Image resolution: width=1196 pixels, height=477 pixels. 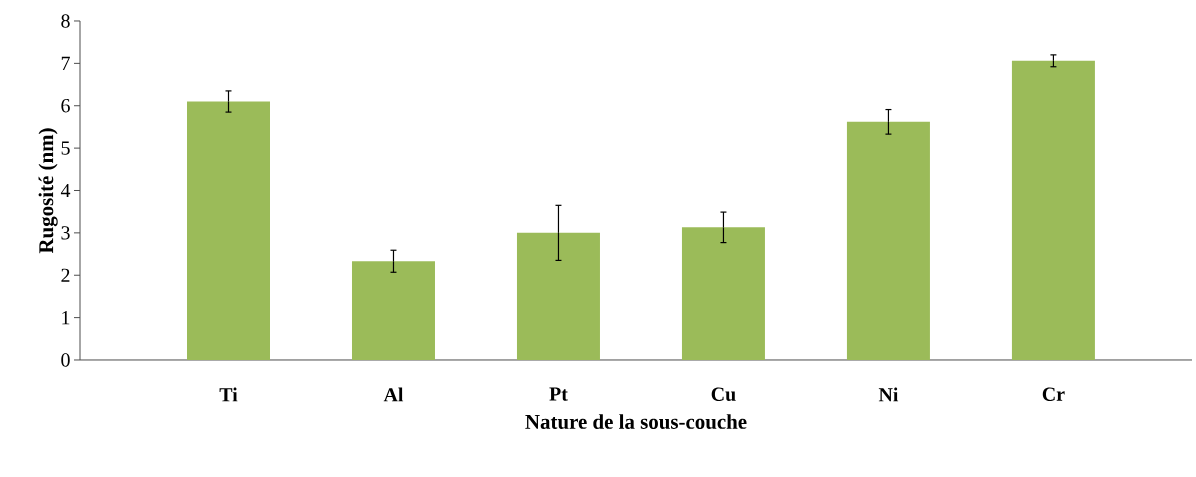 What do you see at coordinates (66, 318) in the screenshot?
I see `y-tick-label: 1` at bounding box center [66, 318].